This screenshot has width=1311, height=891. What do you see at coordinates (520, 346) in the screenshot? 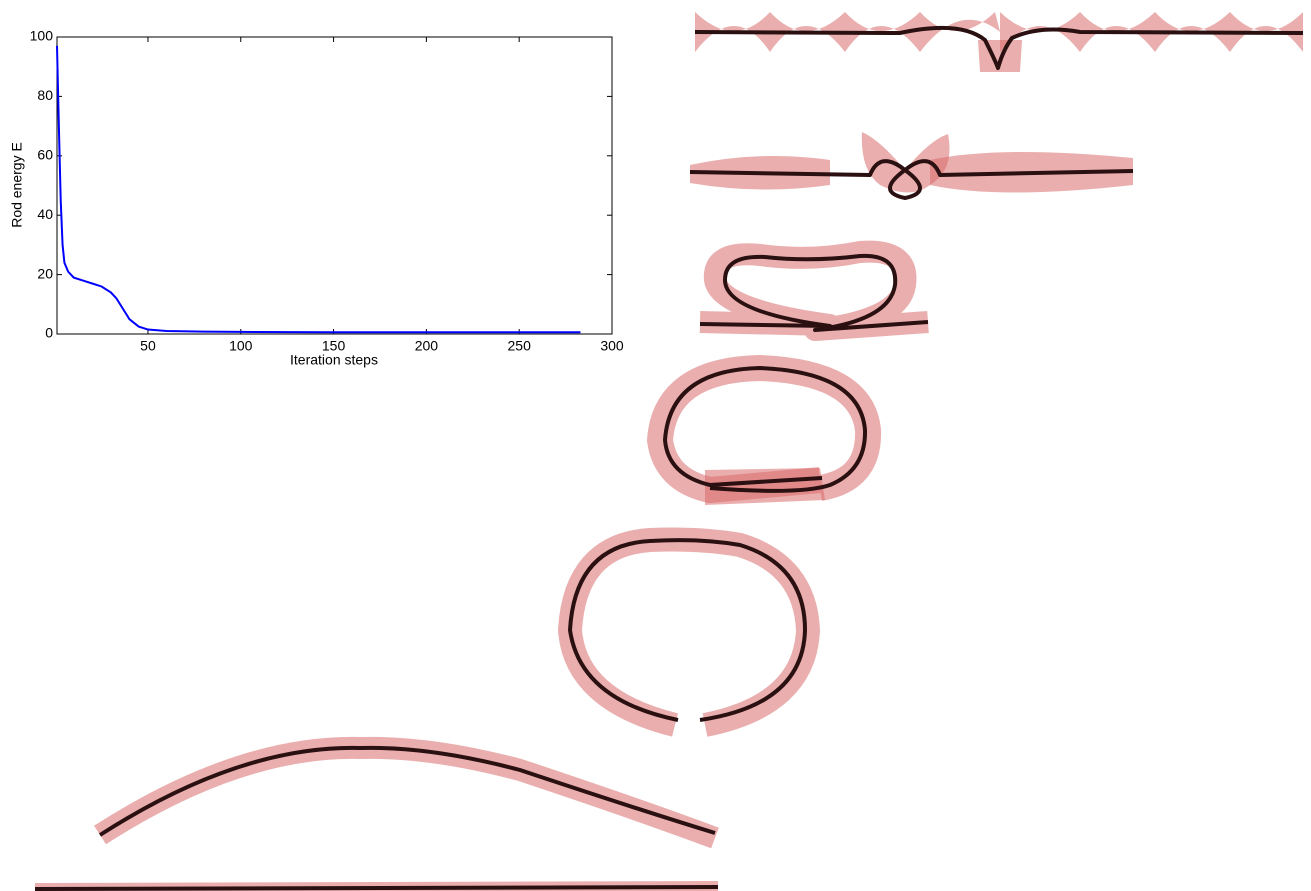
I see `x-tick-label: 250` at bounding box center [520, 346].